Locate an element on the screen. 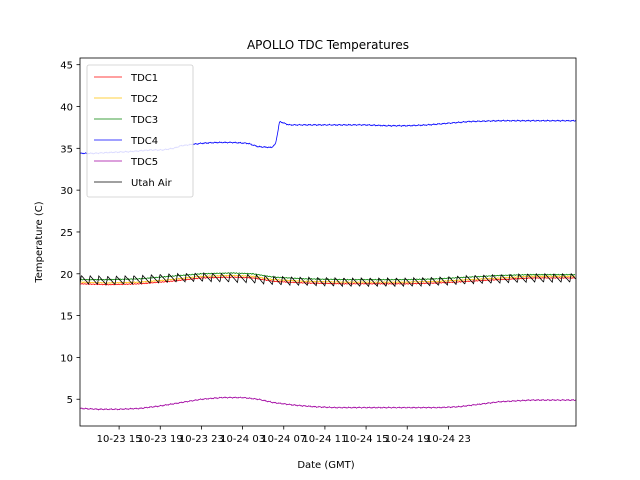 The height and width of the screenshot is (480, 640). x-tick-label: 10-24 03 is located at coordinates (242, 439).